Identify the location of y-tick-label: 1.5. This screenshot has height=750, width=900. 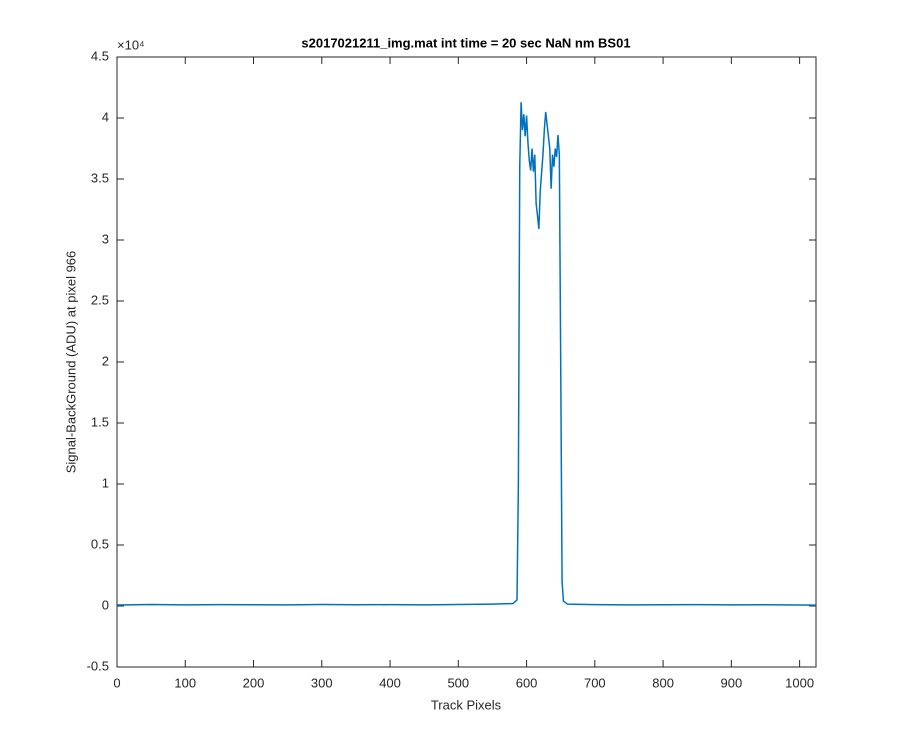
(100, 421).